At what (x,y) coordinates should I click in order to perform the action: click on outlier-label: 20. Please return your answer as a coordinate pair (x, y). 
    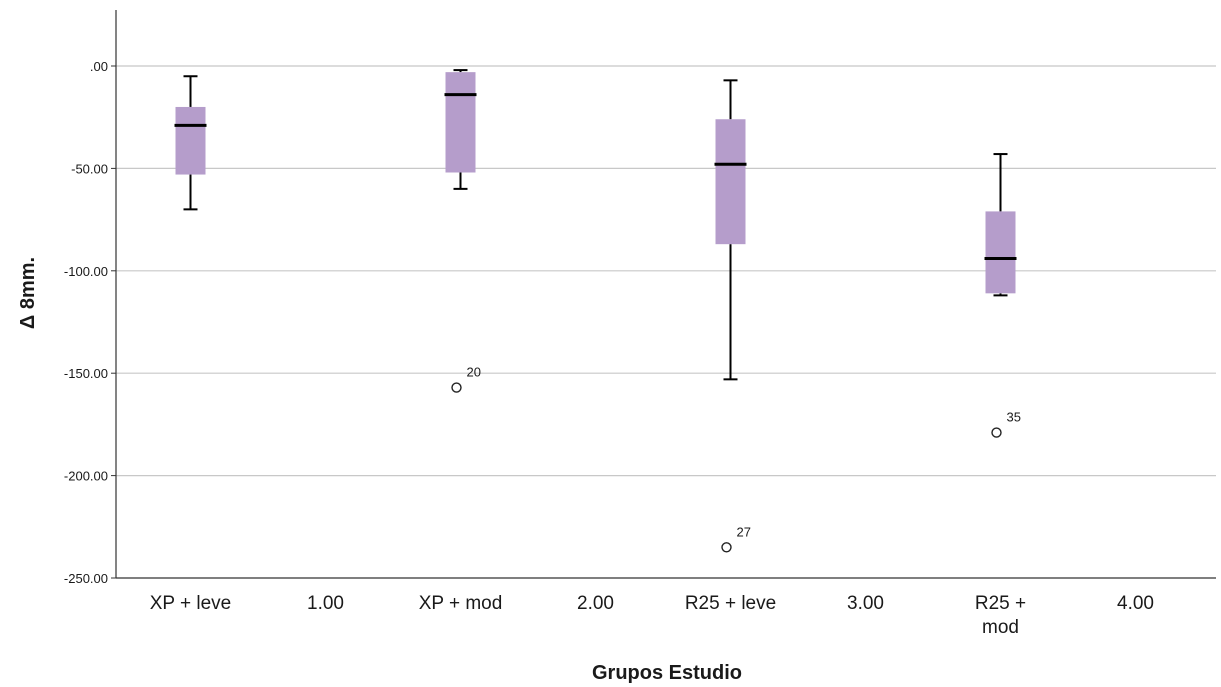
    Looking at the image, I should click on (474, 372).